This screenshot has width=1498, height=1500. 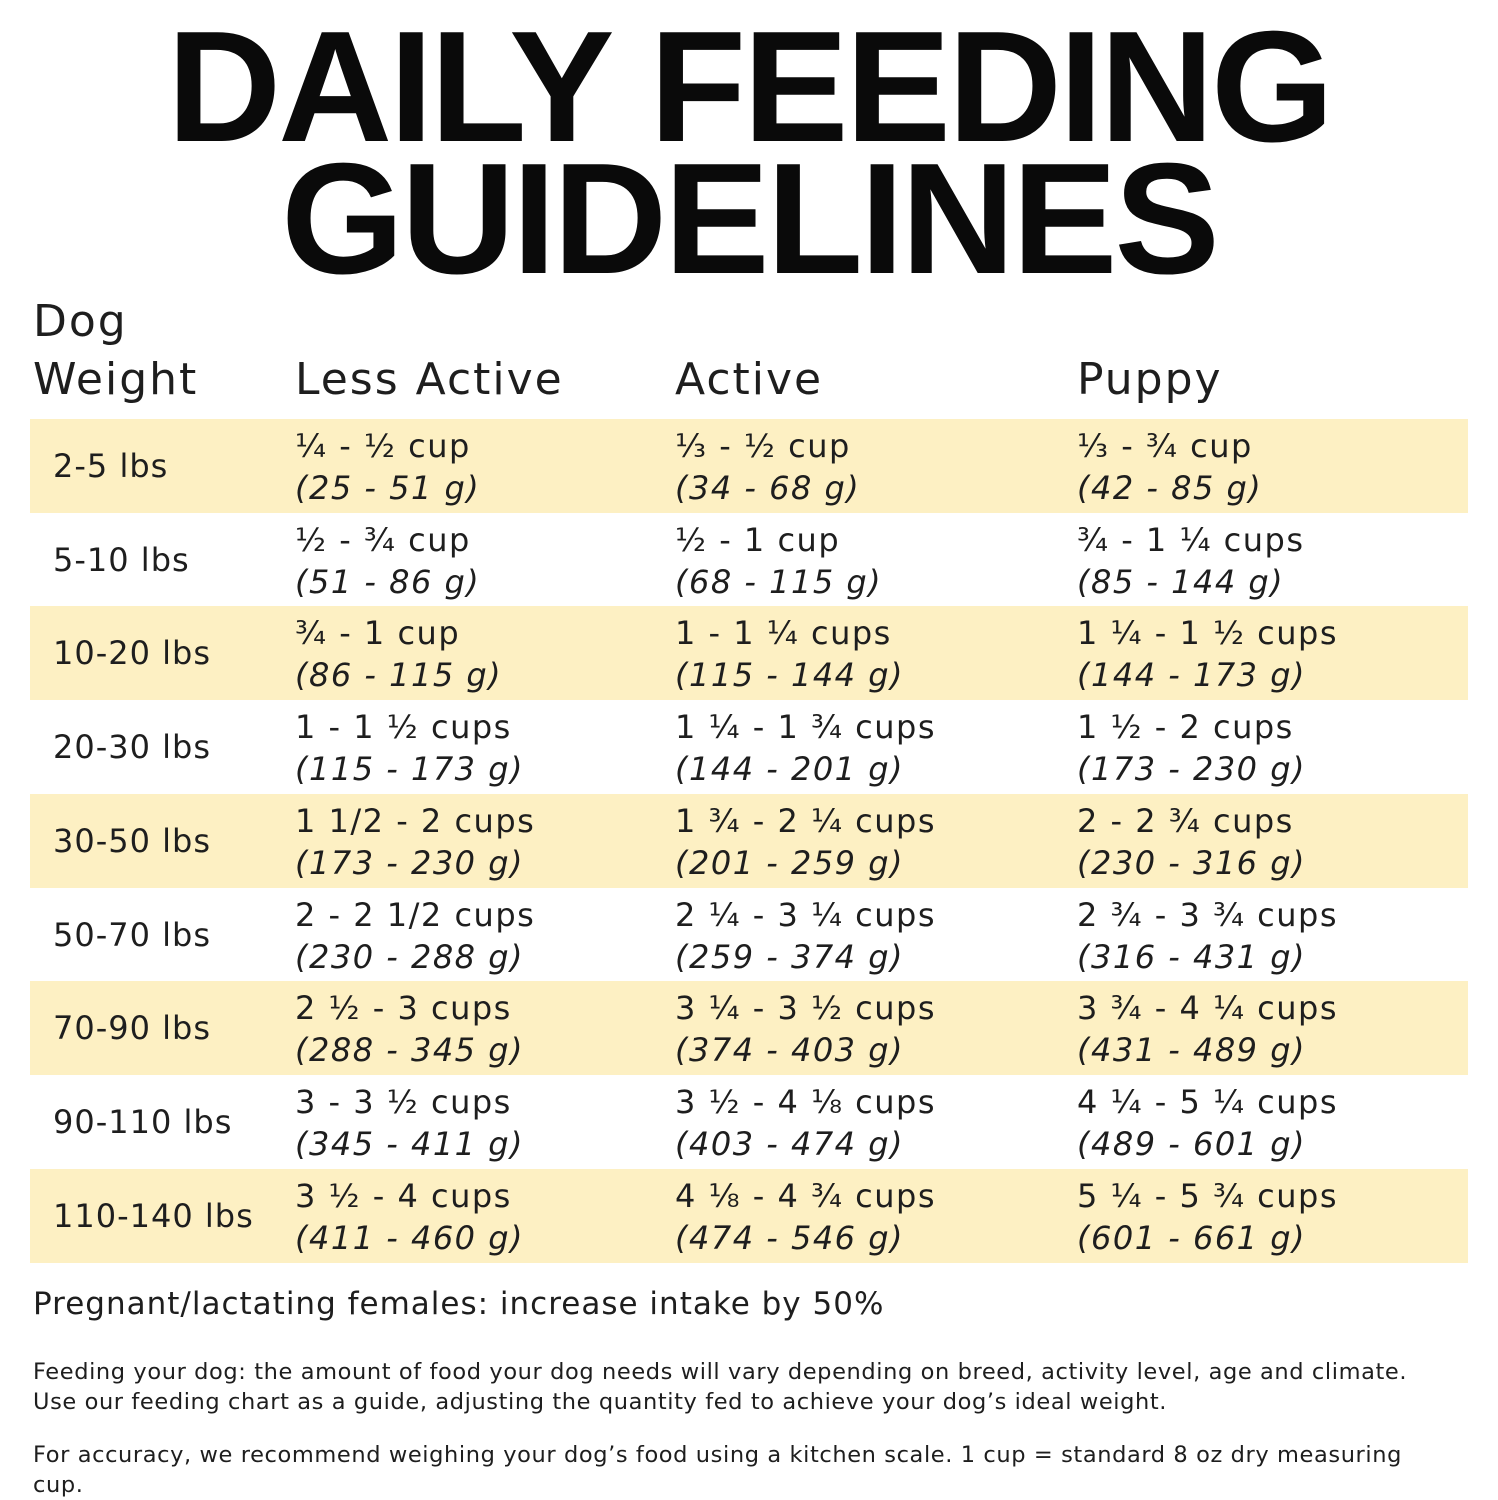 What do you see at coordinates (806, 1101) in the screenshot?
I see `cups: 3 ½ - 4 ⅛ cups` at bounding box center [806, 1101].